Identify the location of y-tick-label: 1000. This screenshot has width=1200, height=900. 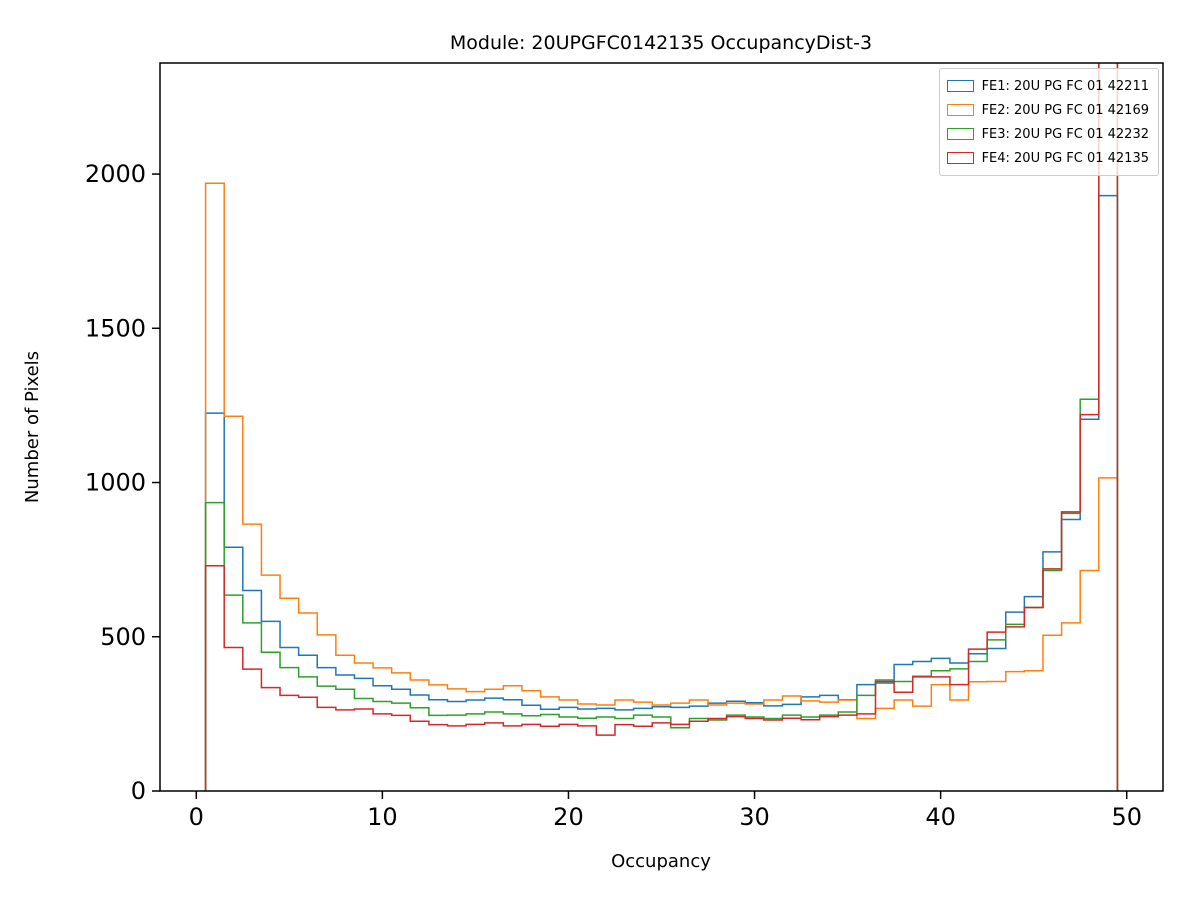
(115, 483).